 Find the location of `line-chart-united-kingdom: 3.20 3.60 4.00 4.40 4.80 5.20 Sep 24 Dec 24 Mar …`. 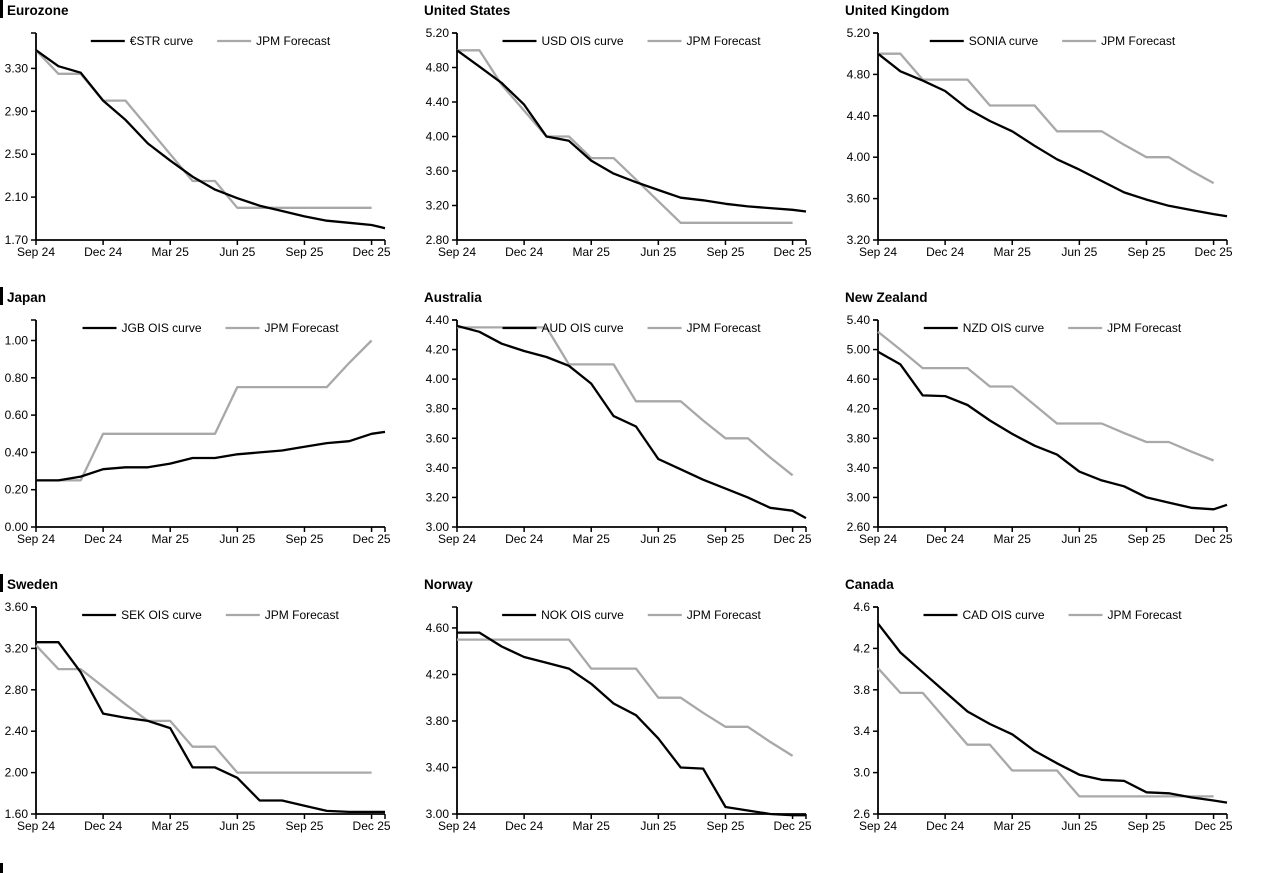

line-chart-united-kingdom: 3.20 3.60 4.00 4.40 4.80 5.20 Sep 24 Dec 24 Mar … is located at coordinates (1040, 142).